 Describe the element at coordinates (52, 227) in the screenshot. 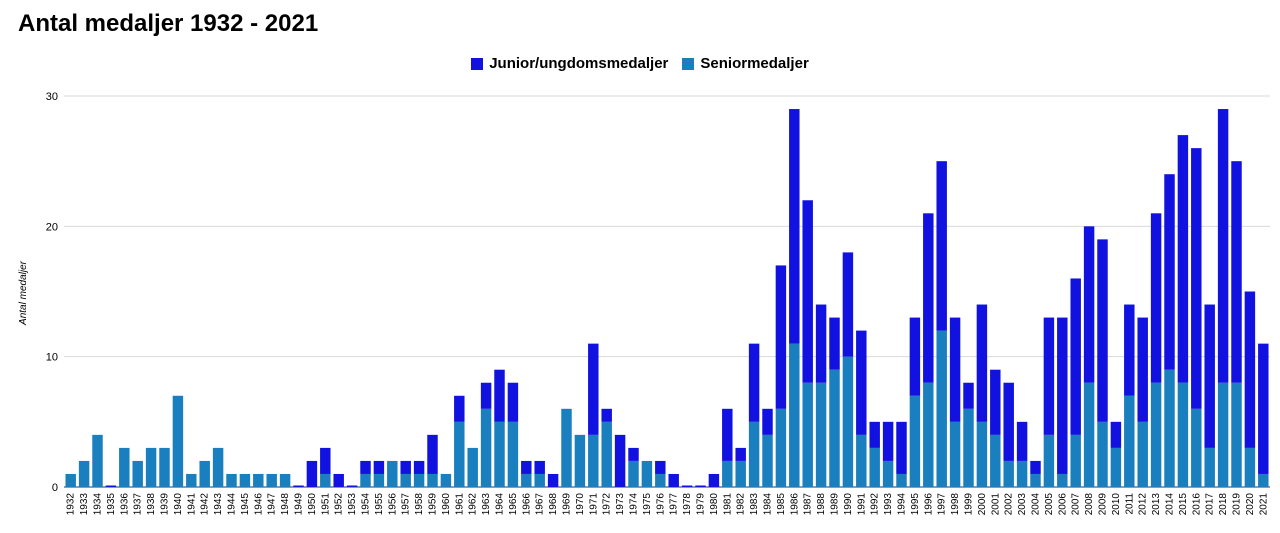

I see `y-tick-label: 20` at that location.